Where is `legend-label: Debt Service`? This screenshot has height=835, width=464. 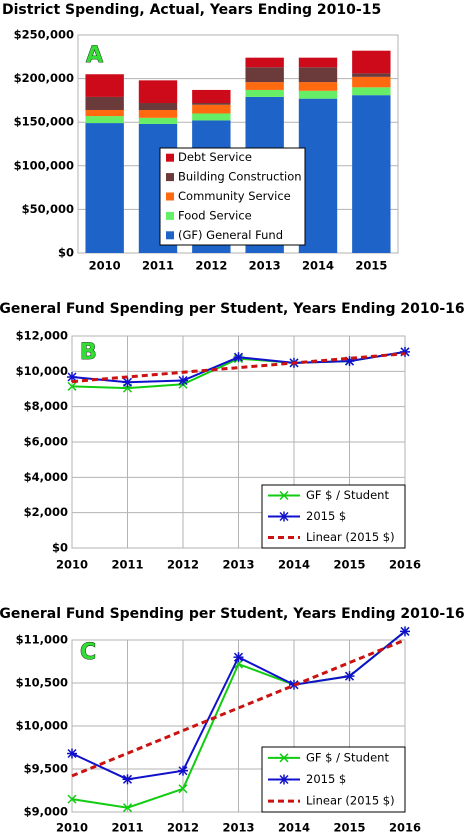 legend-label: Debt Service is located at coordinates (215, 157).